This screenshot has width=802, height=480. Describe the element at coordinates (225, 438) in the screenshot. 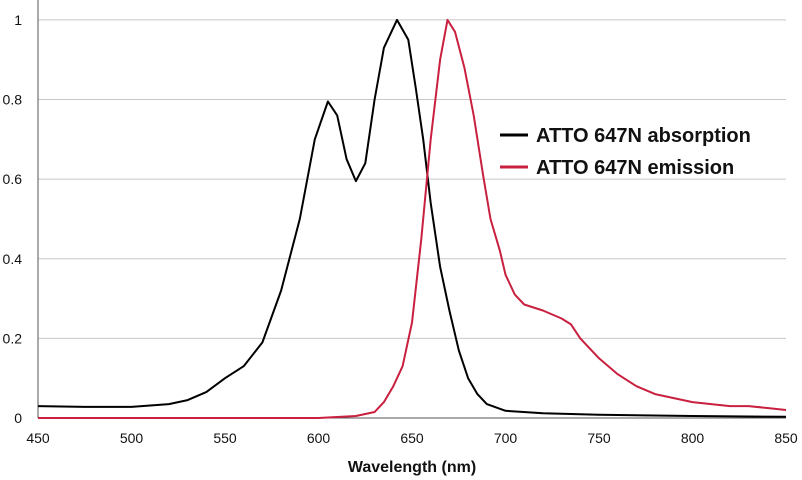

I see `x-tick-label: 550` at that location.